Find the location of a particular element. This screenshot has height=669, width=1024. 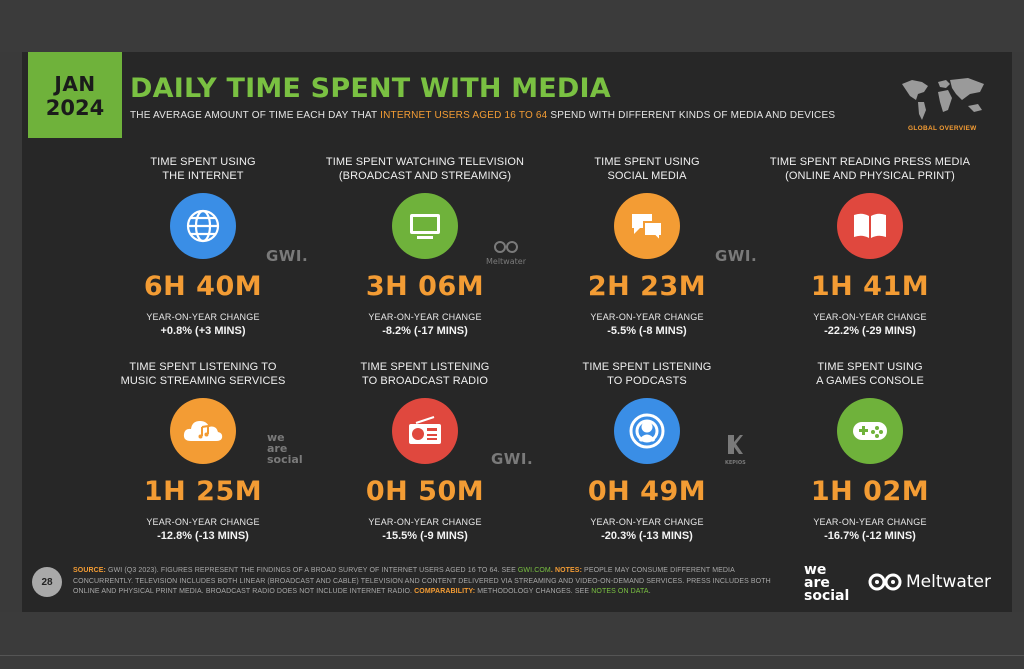

stat-value: 1H 25M is located at coordinates (203, 491).